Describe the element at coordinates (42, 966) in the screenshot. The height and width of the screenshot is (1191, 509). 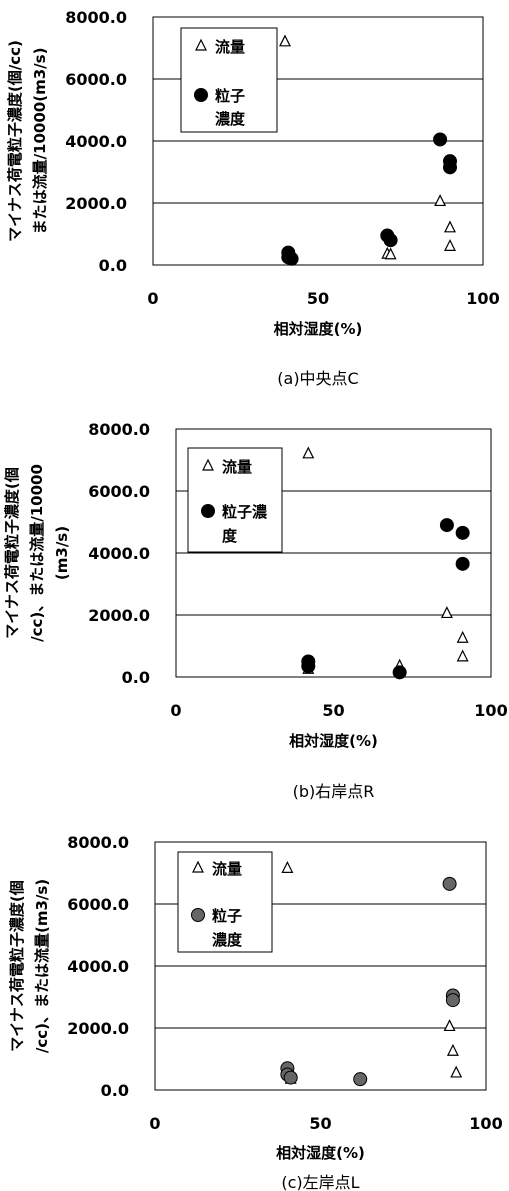
I see `y-axis-title-line: /cc)、または流量(m3/s)` at that location.